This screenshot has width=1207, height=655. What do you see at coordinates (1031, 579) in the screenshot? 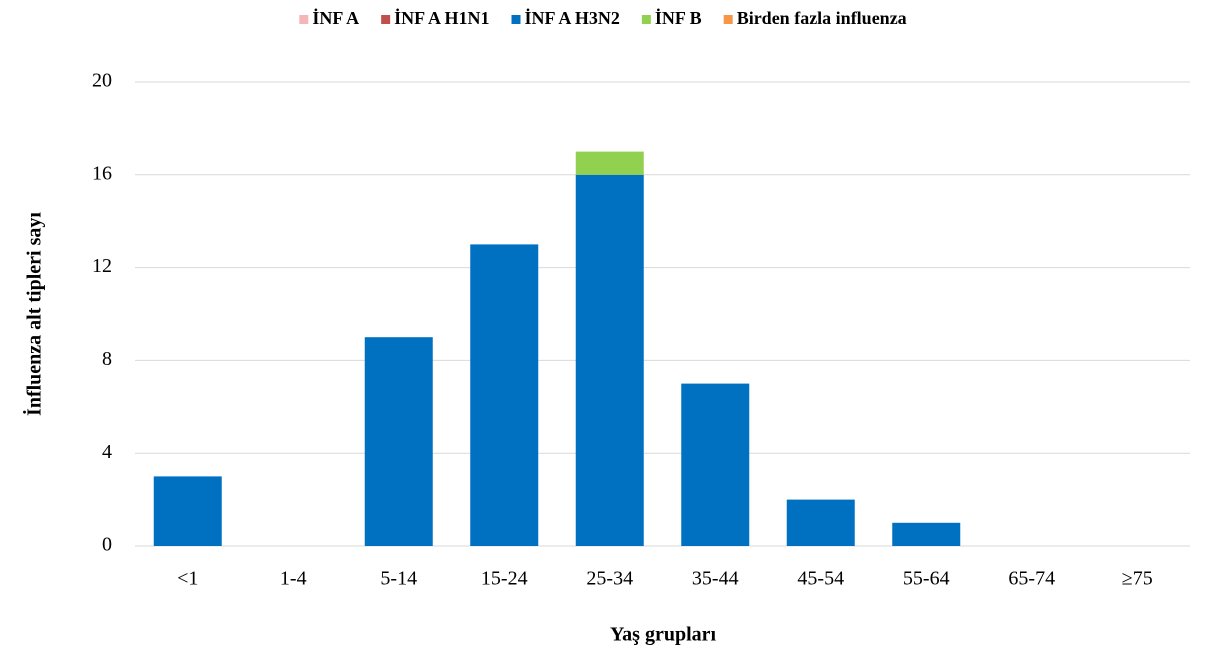
I see `x-tick-label: 65-74` at bounding box center [1031, 579].